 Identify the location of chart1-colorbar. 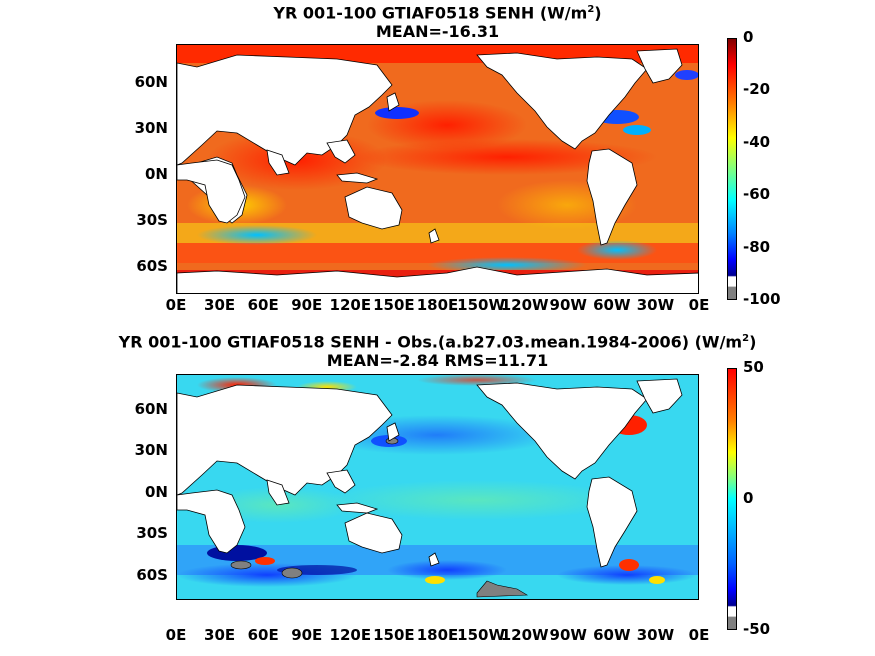
(732, 169).